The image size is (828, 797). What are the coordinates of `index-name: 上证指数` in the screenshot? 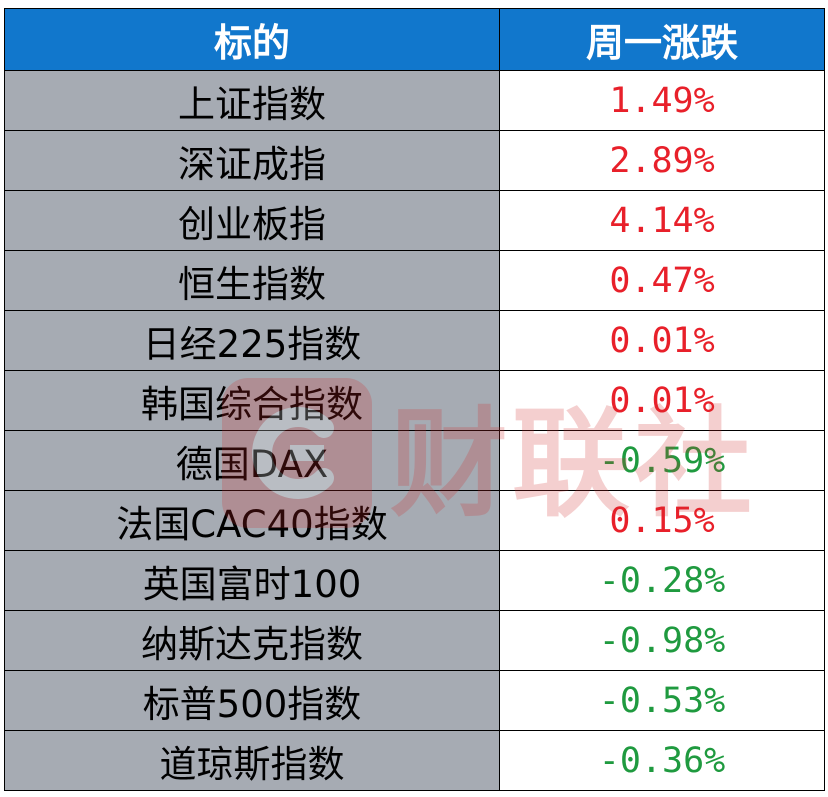 It's located at (252, 100).